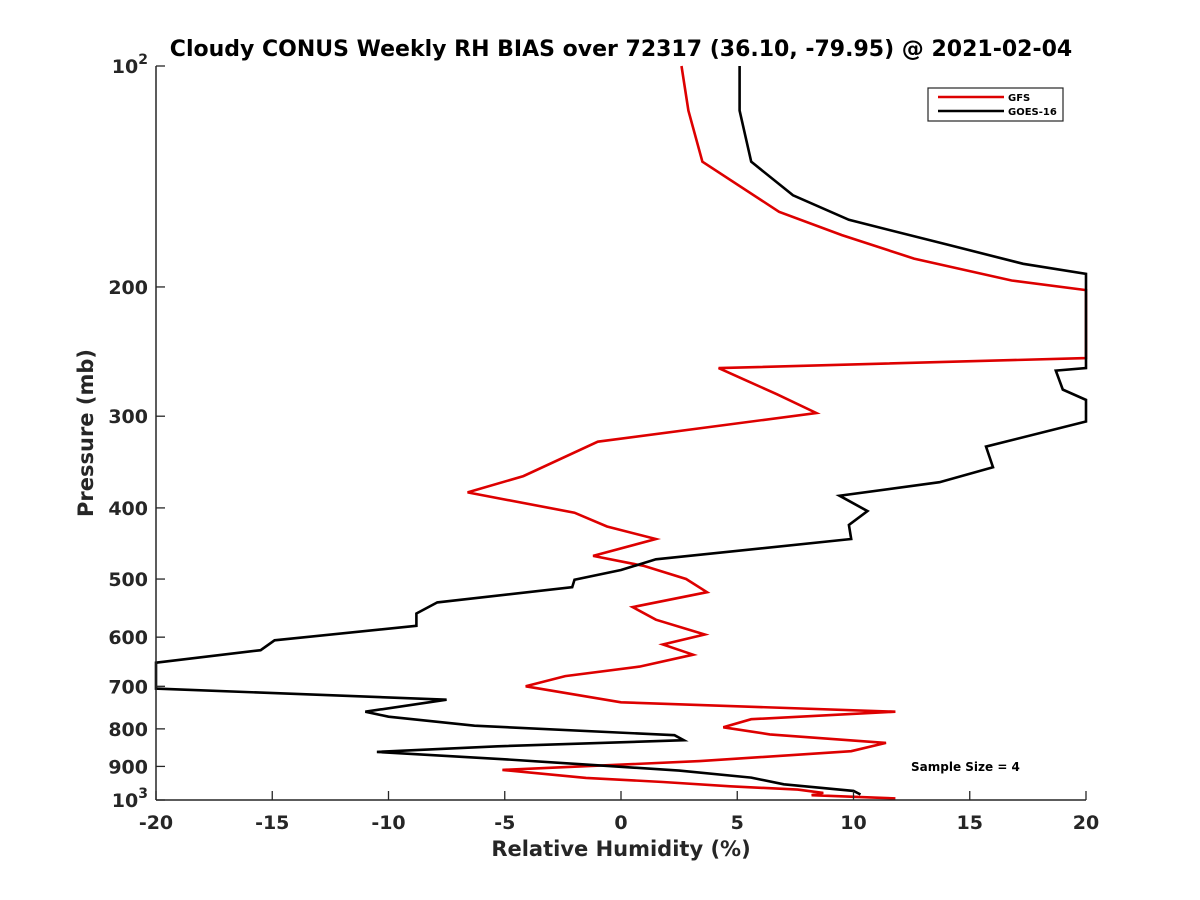 The height and width of the screenshot is (900, 1200). Describe the element at coordinates (620, 823) in the screenshot. I see `x-tick-label: 0` at that location.